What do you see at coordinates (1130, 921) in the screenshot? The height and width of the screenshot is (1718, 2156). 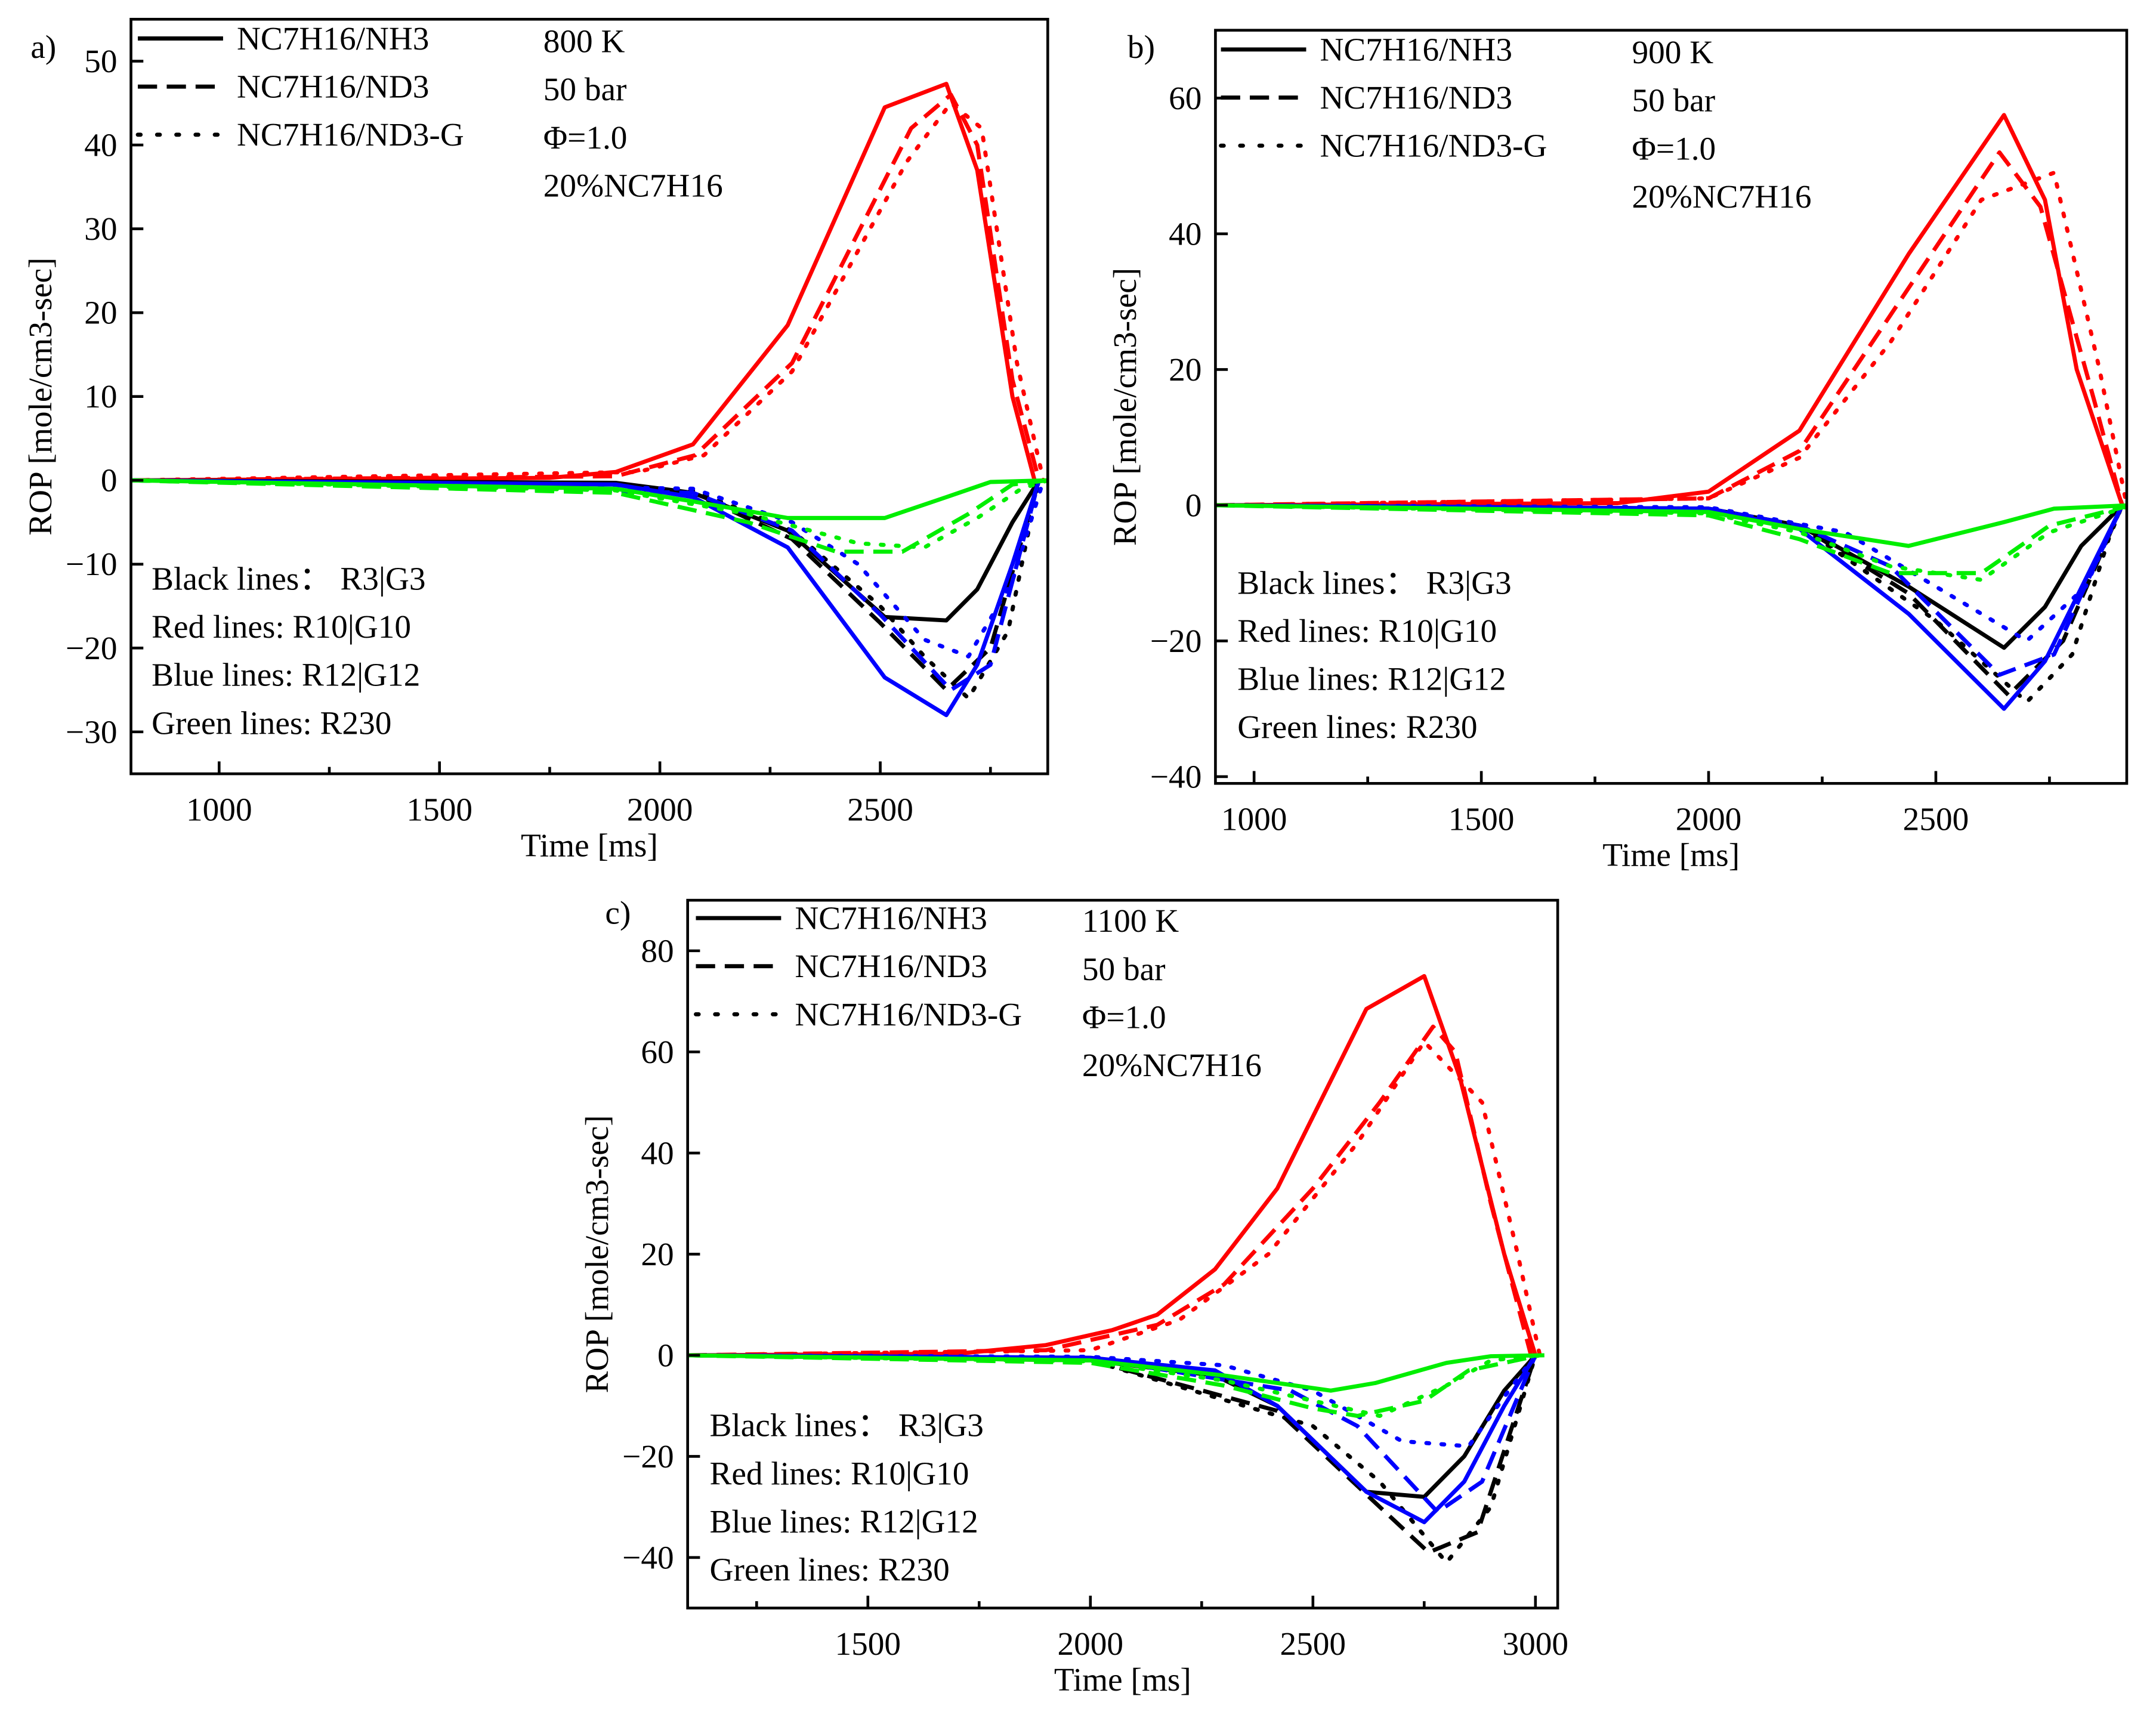 I see `condition-label: 1100 K` at bounding box center [1130, 921].